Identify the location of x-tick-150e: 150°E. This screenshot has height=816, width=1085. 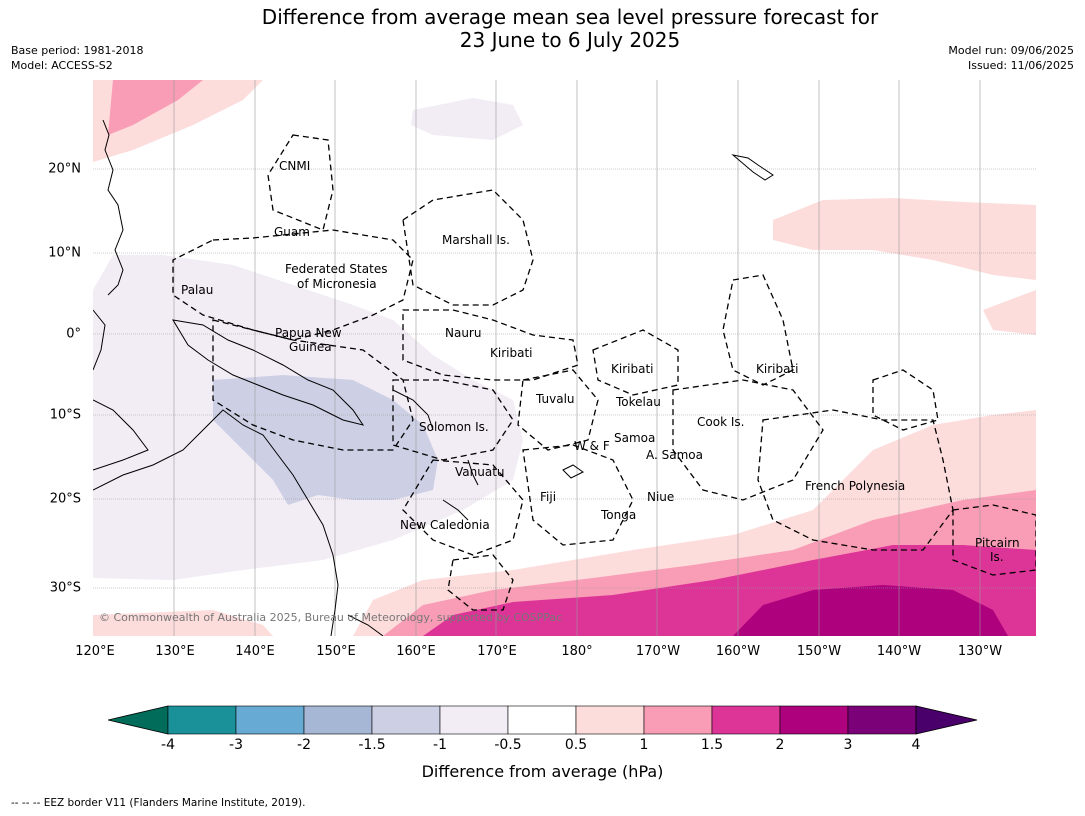
(336, 651).